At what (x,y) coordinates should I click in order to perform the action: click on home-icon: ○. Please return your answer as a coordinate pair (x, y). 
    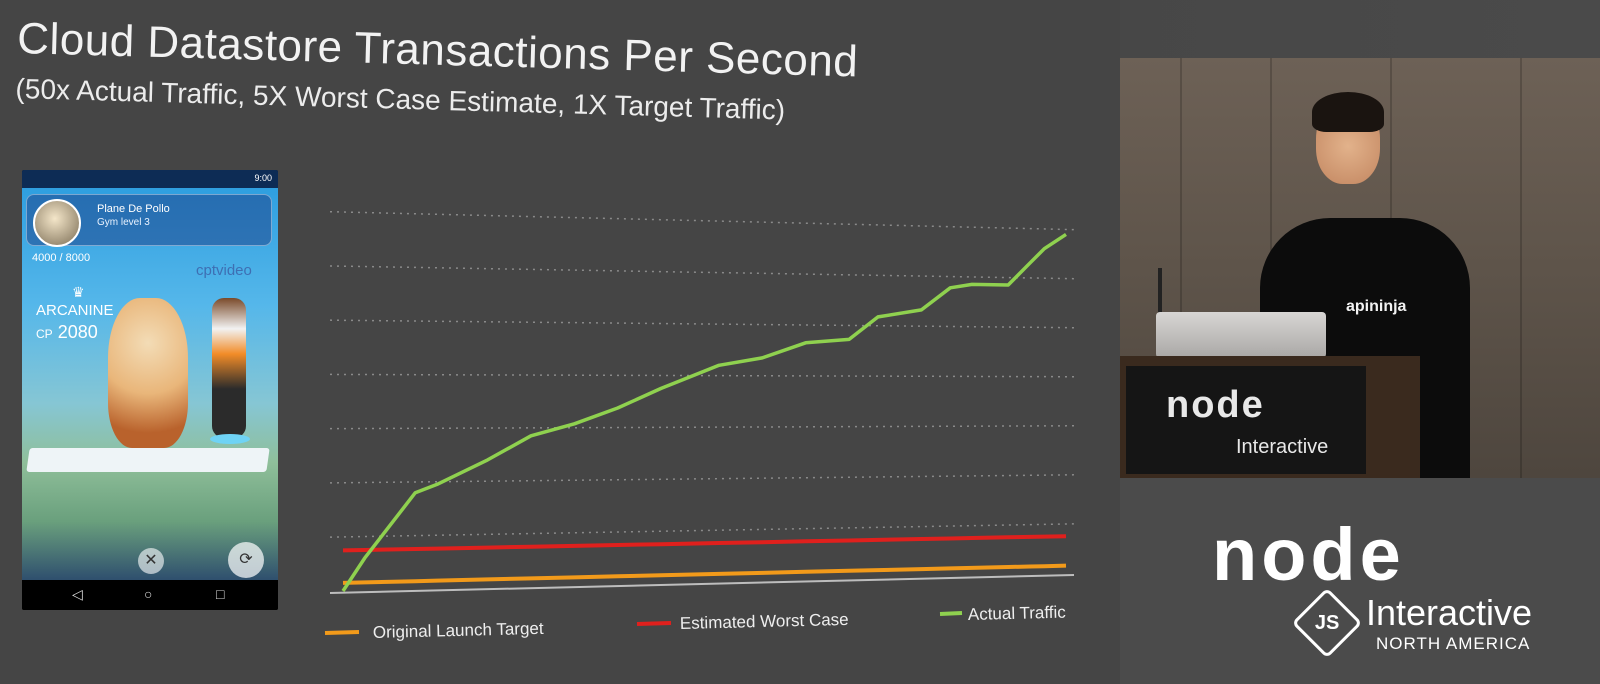
    Looking at the image, I should click on (148, 594).